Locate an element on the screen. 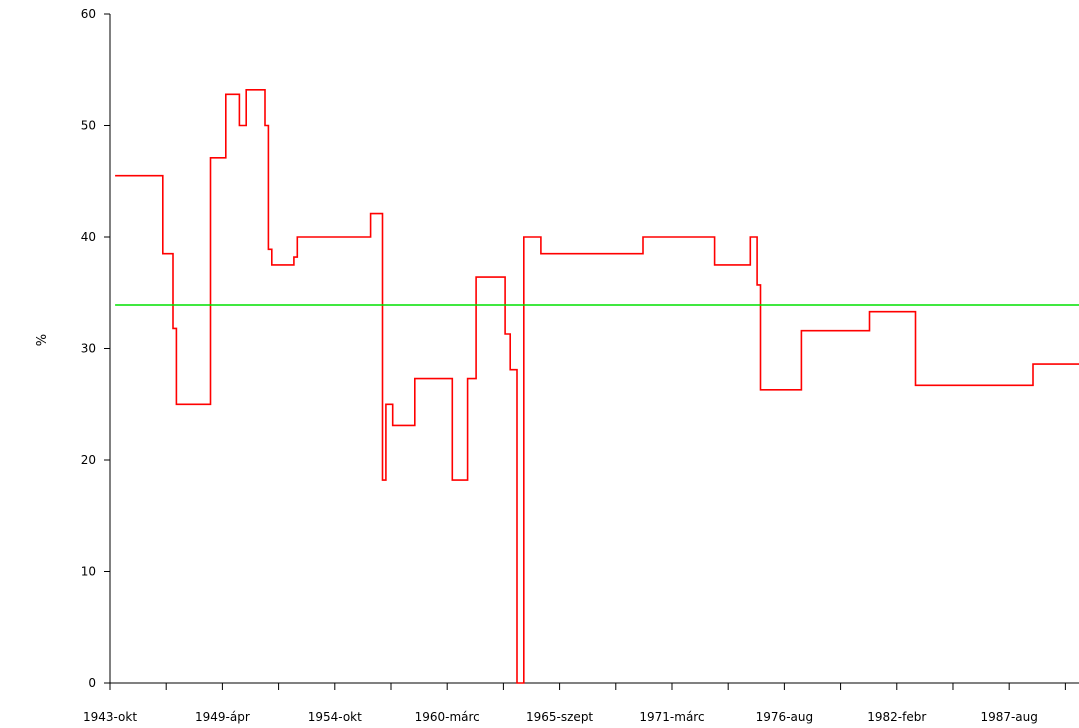 The height and width of the screenshot is (728, 1079). x-tick-label: 1954-okt is located at coordinates (335, 717).